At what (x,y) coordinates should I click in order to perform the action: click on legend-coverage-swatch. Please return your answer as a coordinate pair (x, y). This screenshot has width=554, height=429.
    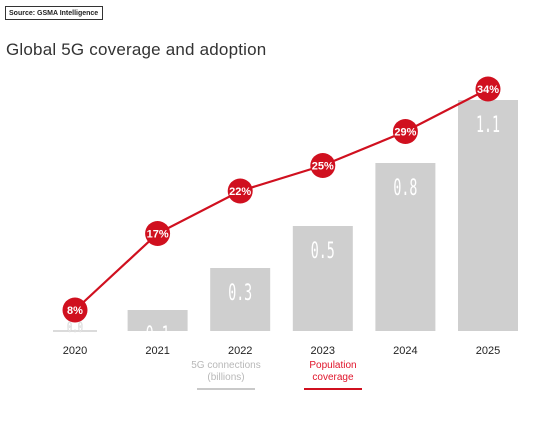
    Looking at the image, I should click on (333, 389).